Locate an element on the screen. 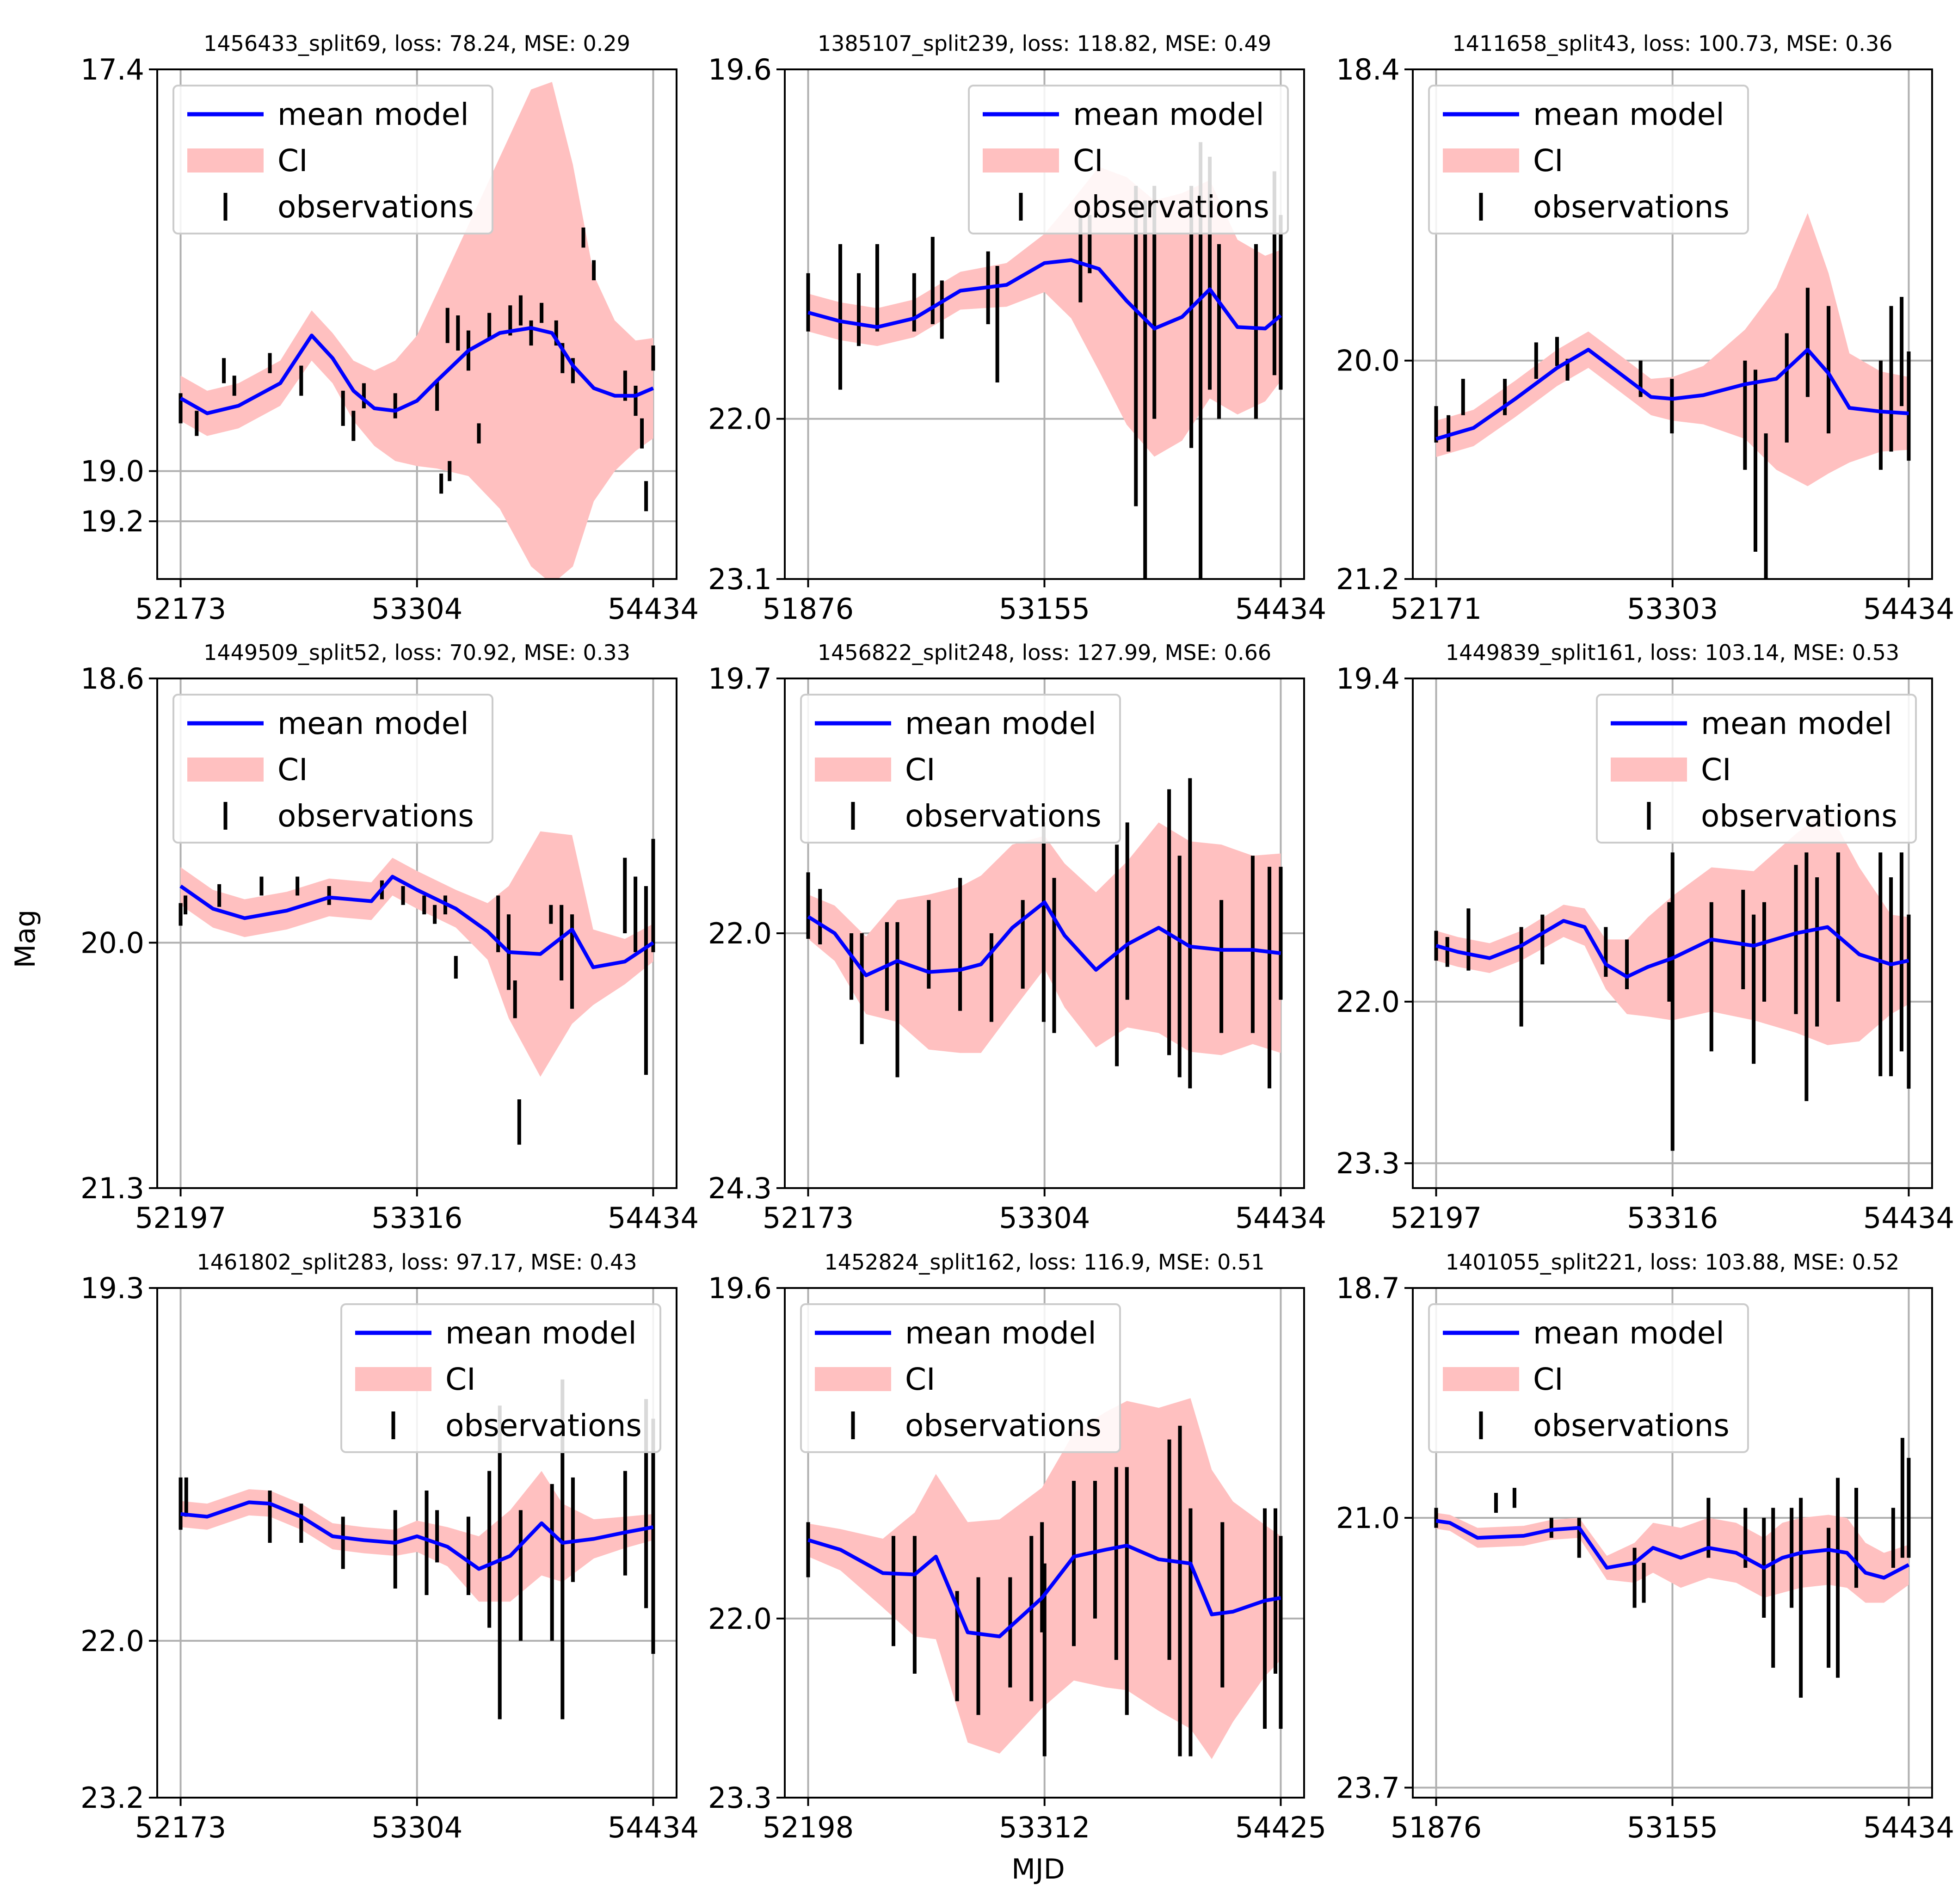  chart-title: 1411658_split43, loss: 100.73, MSE: 0.36 is located at coordinates (1672, 43).